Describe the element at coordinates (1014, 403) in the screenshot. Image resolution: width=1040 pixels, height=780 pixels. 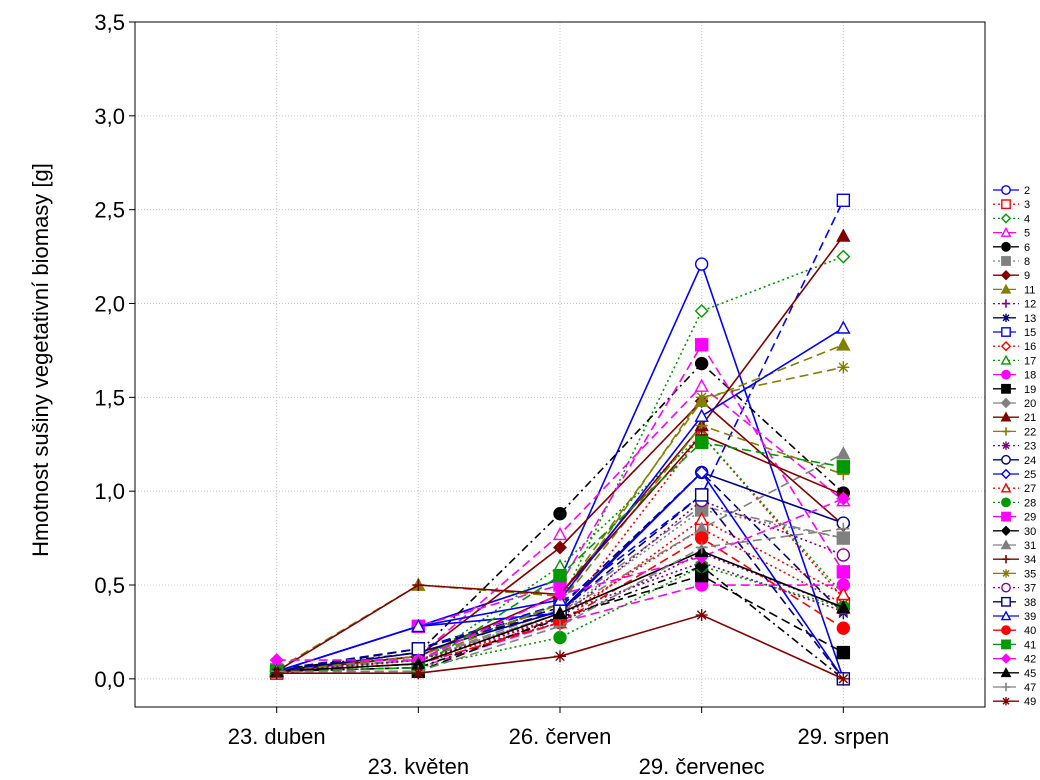
I see `legend-item: 20` at that location.